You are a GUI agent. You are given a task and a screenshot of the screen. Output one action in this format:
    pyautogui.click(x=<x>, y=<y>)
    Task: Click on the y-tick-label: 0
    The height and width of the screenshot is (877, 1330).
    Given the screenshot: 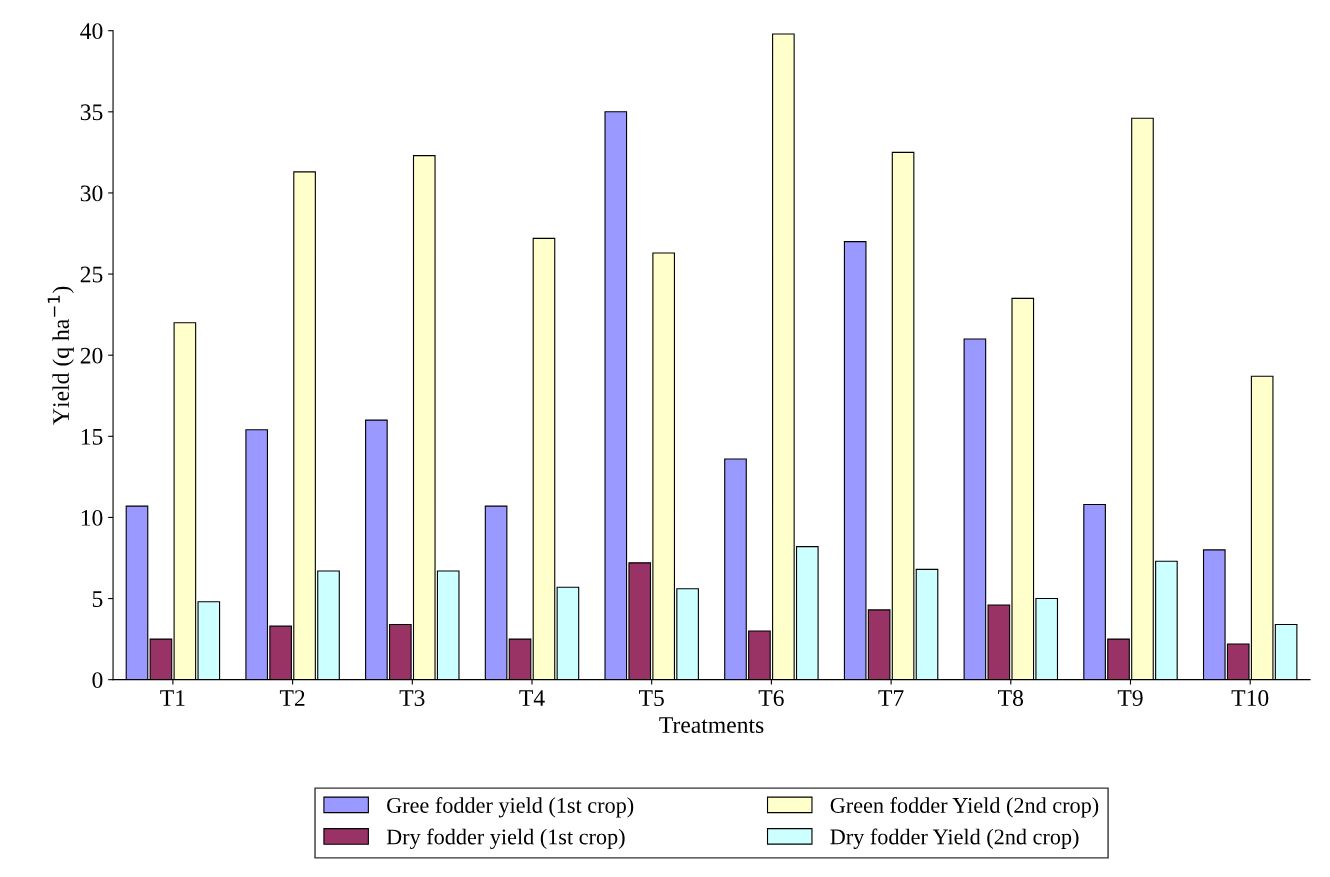 What is the action you would take?
    pyautogui.click(x=97, y=680)
    